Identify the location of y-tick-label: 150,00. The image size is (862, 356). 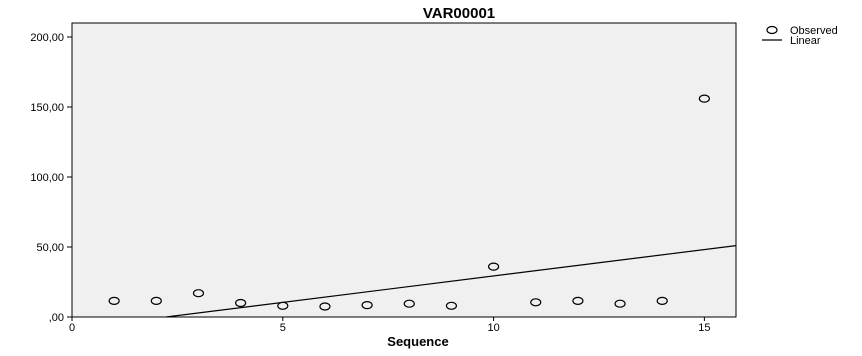
(47, 108).